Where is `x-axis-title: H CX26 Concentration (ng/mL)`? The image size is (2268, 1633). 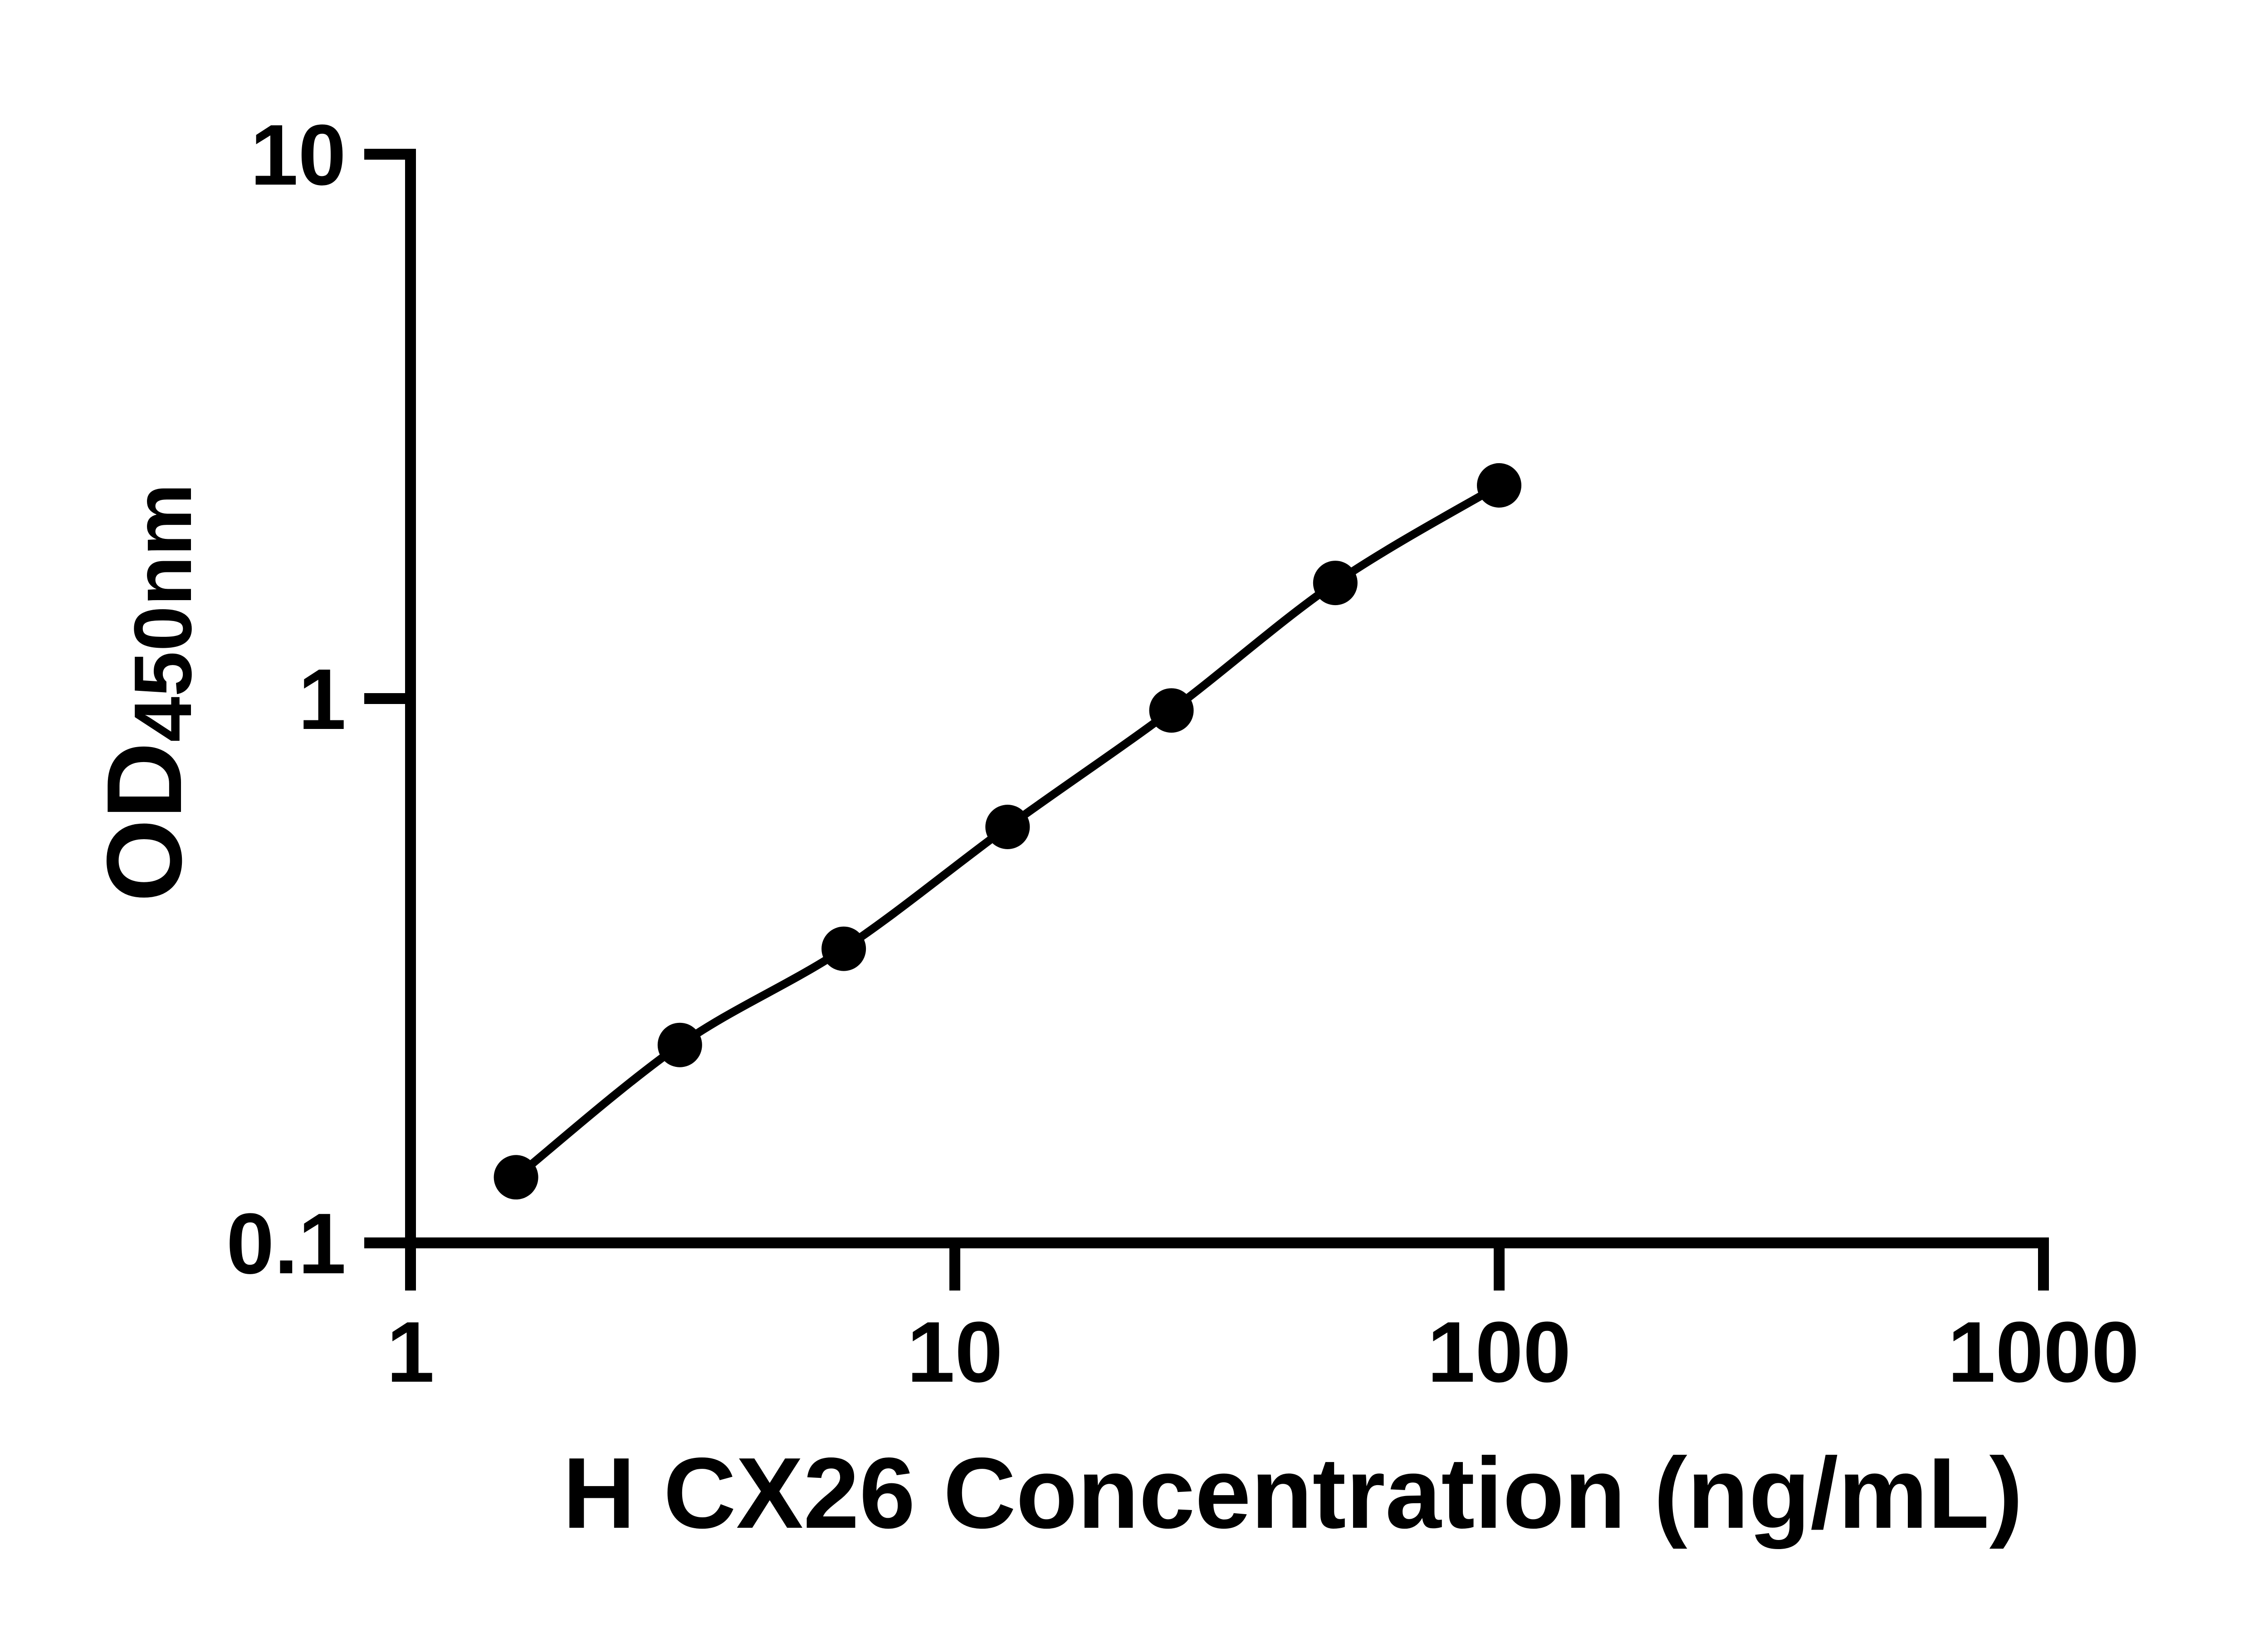
x-axis-title: H CX26 Concentration (ng/mL) is located at coordinates (1293, 1493).